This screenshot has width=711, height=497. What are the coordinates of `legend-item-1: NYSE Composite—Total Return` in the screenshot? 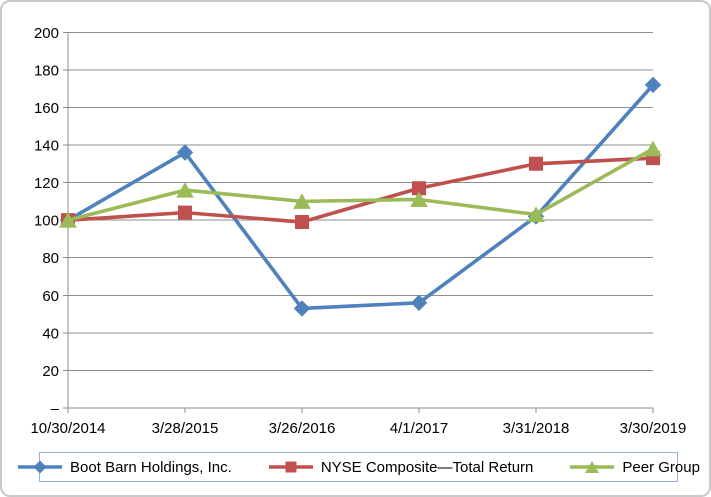 It's located at (401, 467).